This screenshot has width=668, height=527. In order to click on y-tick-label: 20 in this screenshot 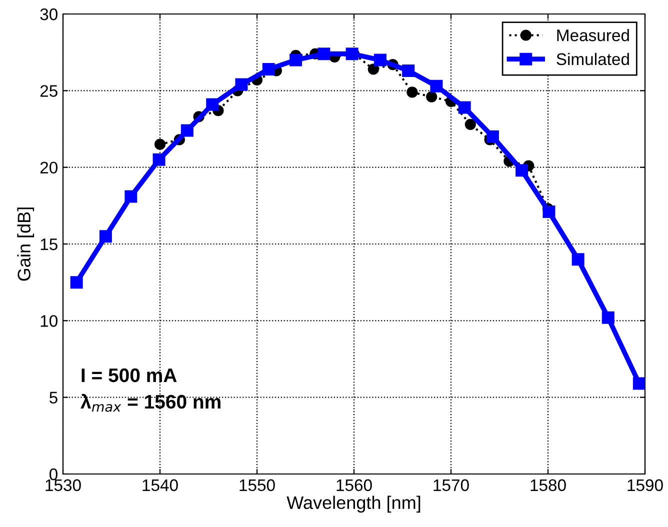, I will do `click(49, 168)`.